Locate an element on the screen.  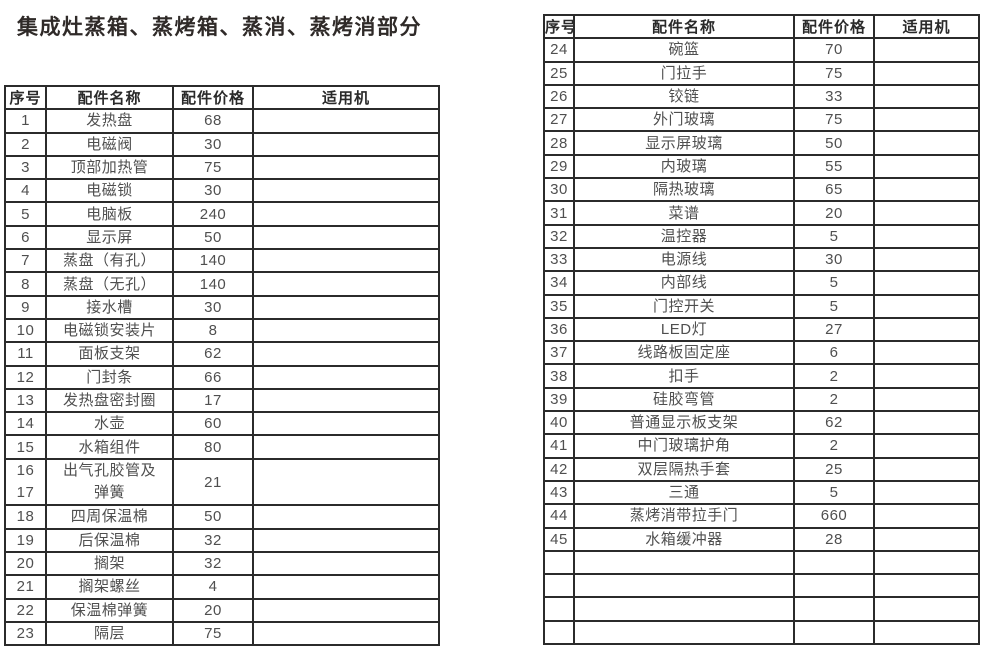
cell-no: 43 is located at coordinates (559, 492).